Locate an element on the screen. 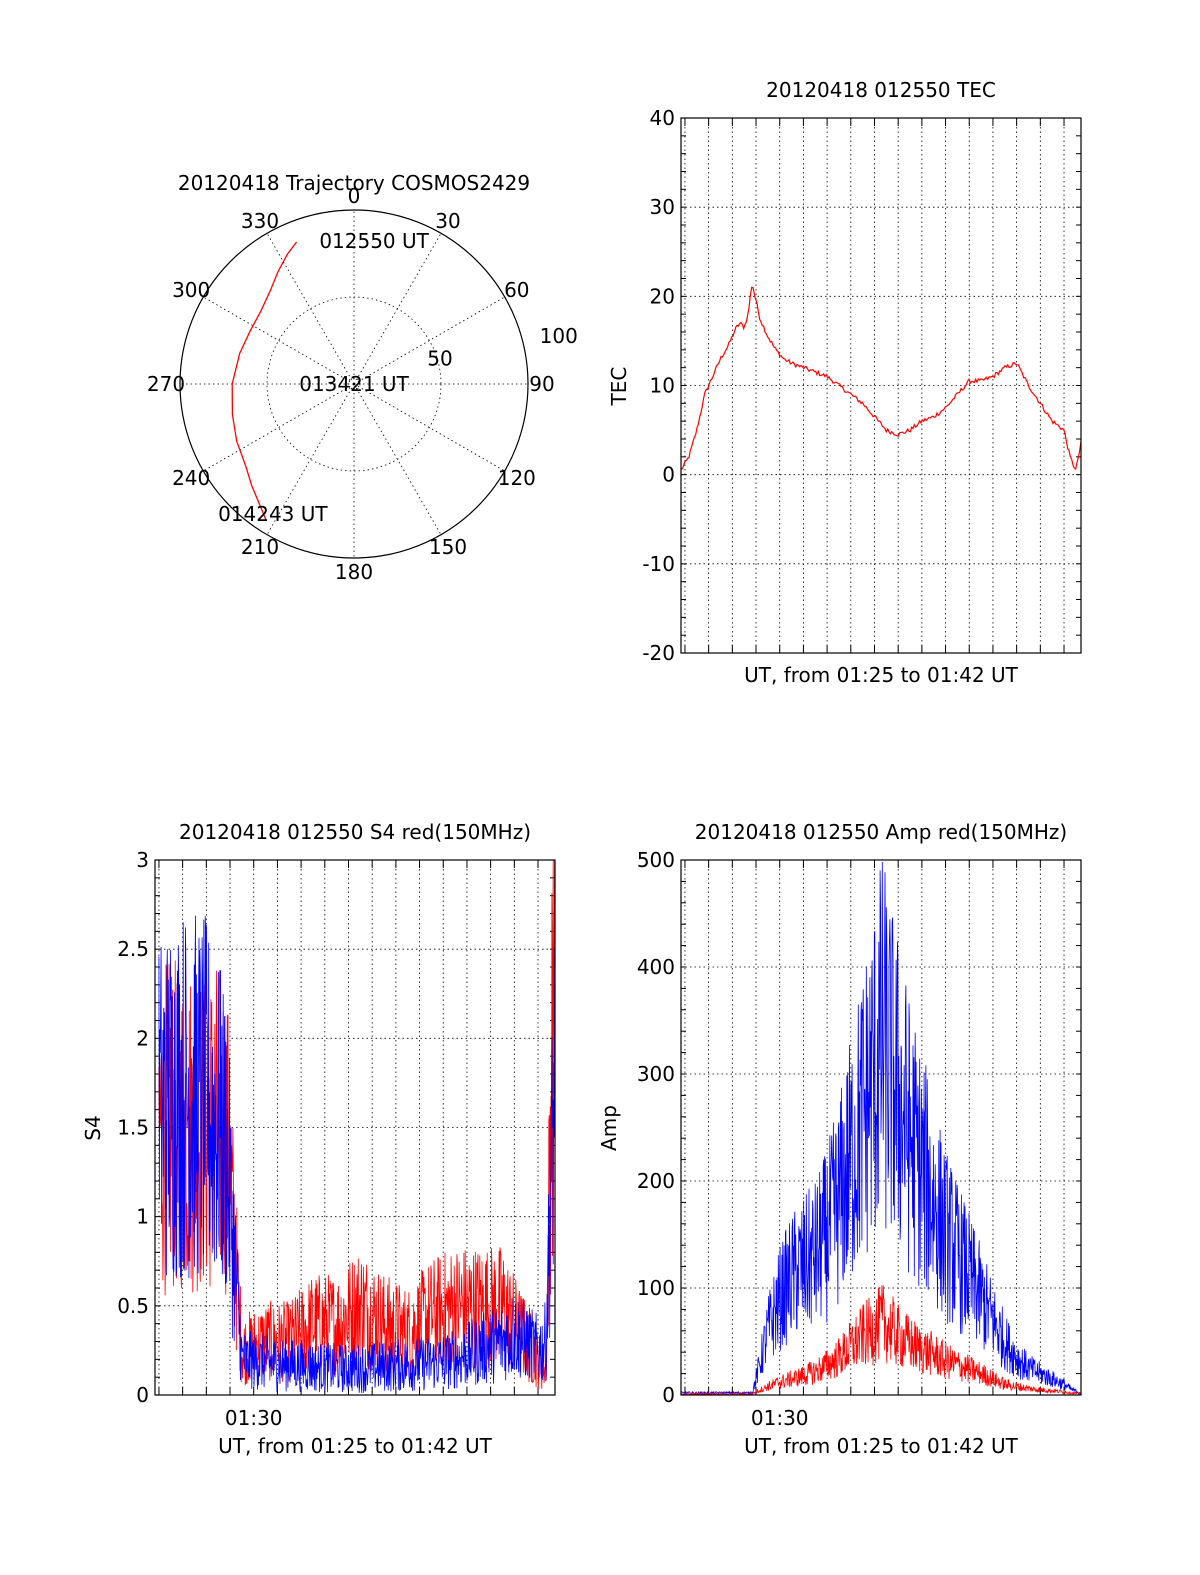  s4-plot-frame is located at coordinates (355, 1127).